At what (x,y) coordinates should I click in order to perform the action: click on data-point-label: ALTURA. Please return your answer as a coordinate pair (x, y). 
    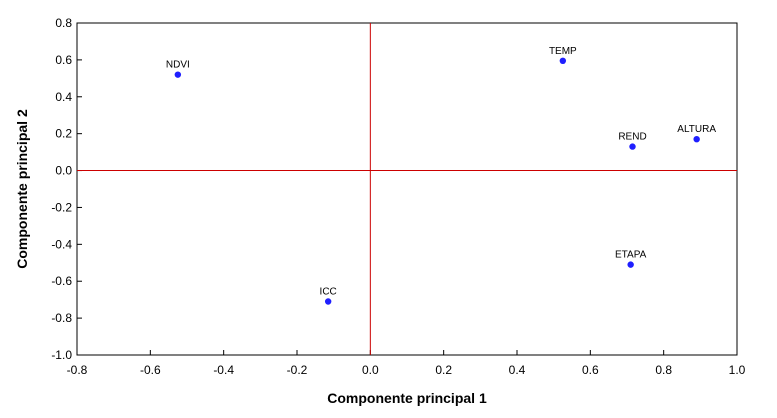
    Looking at the image, I should click on (696, 129).